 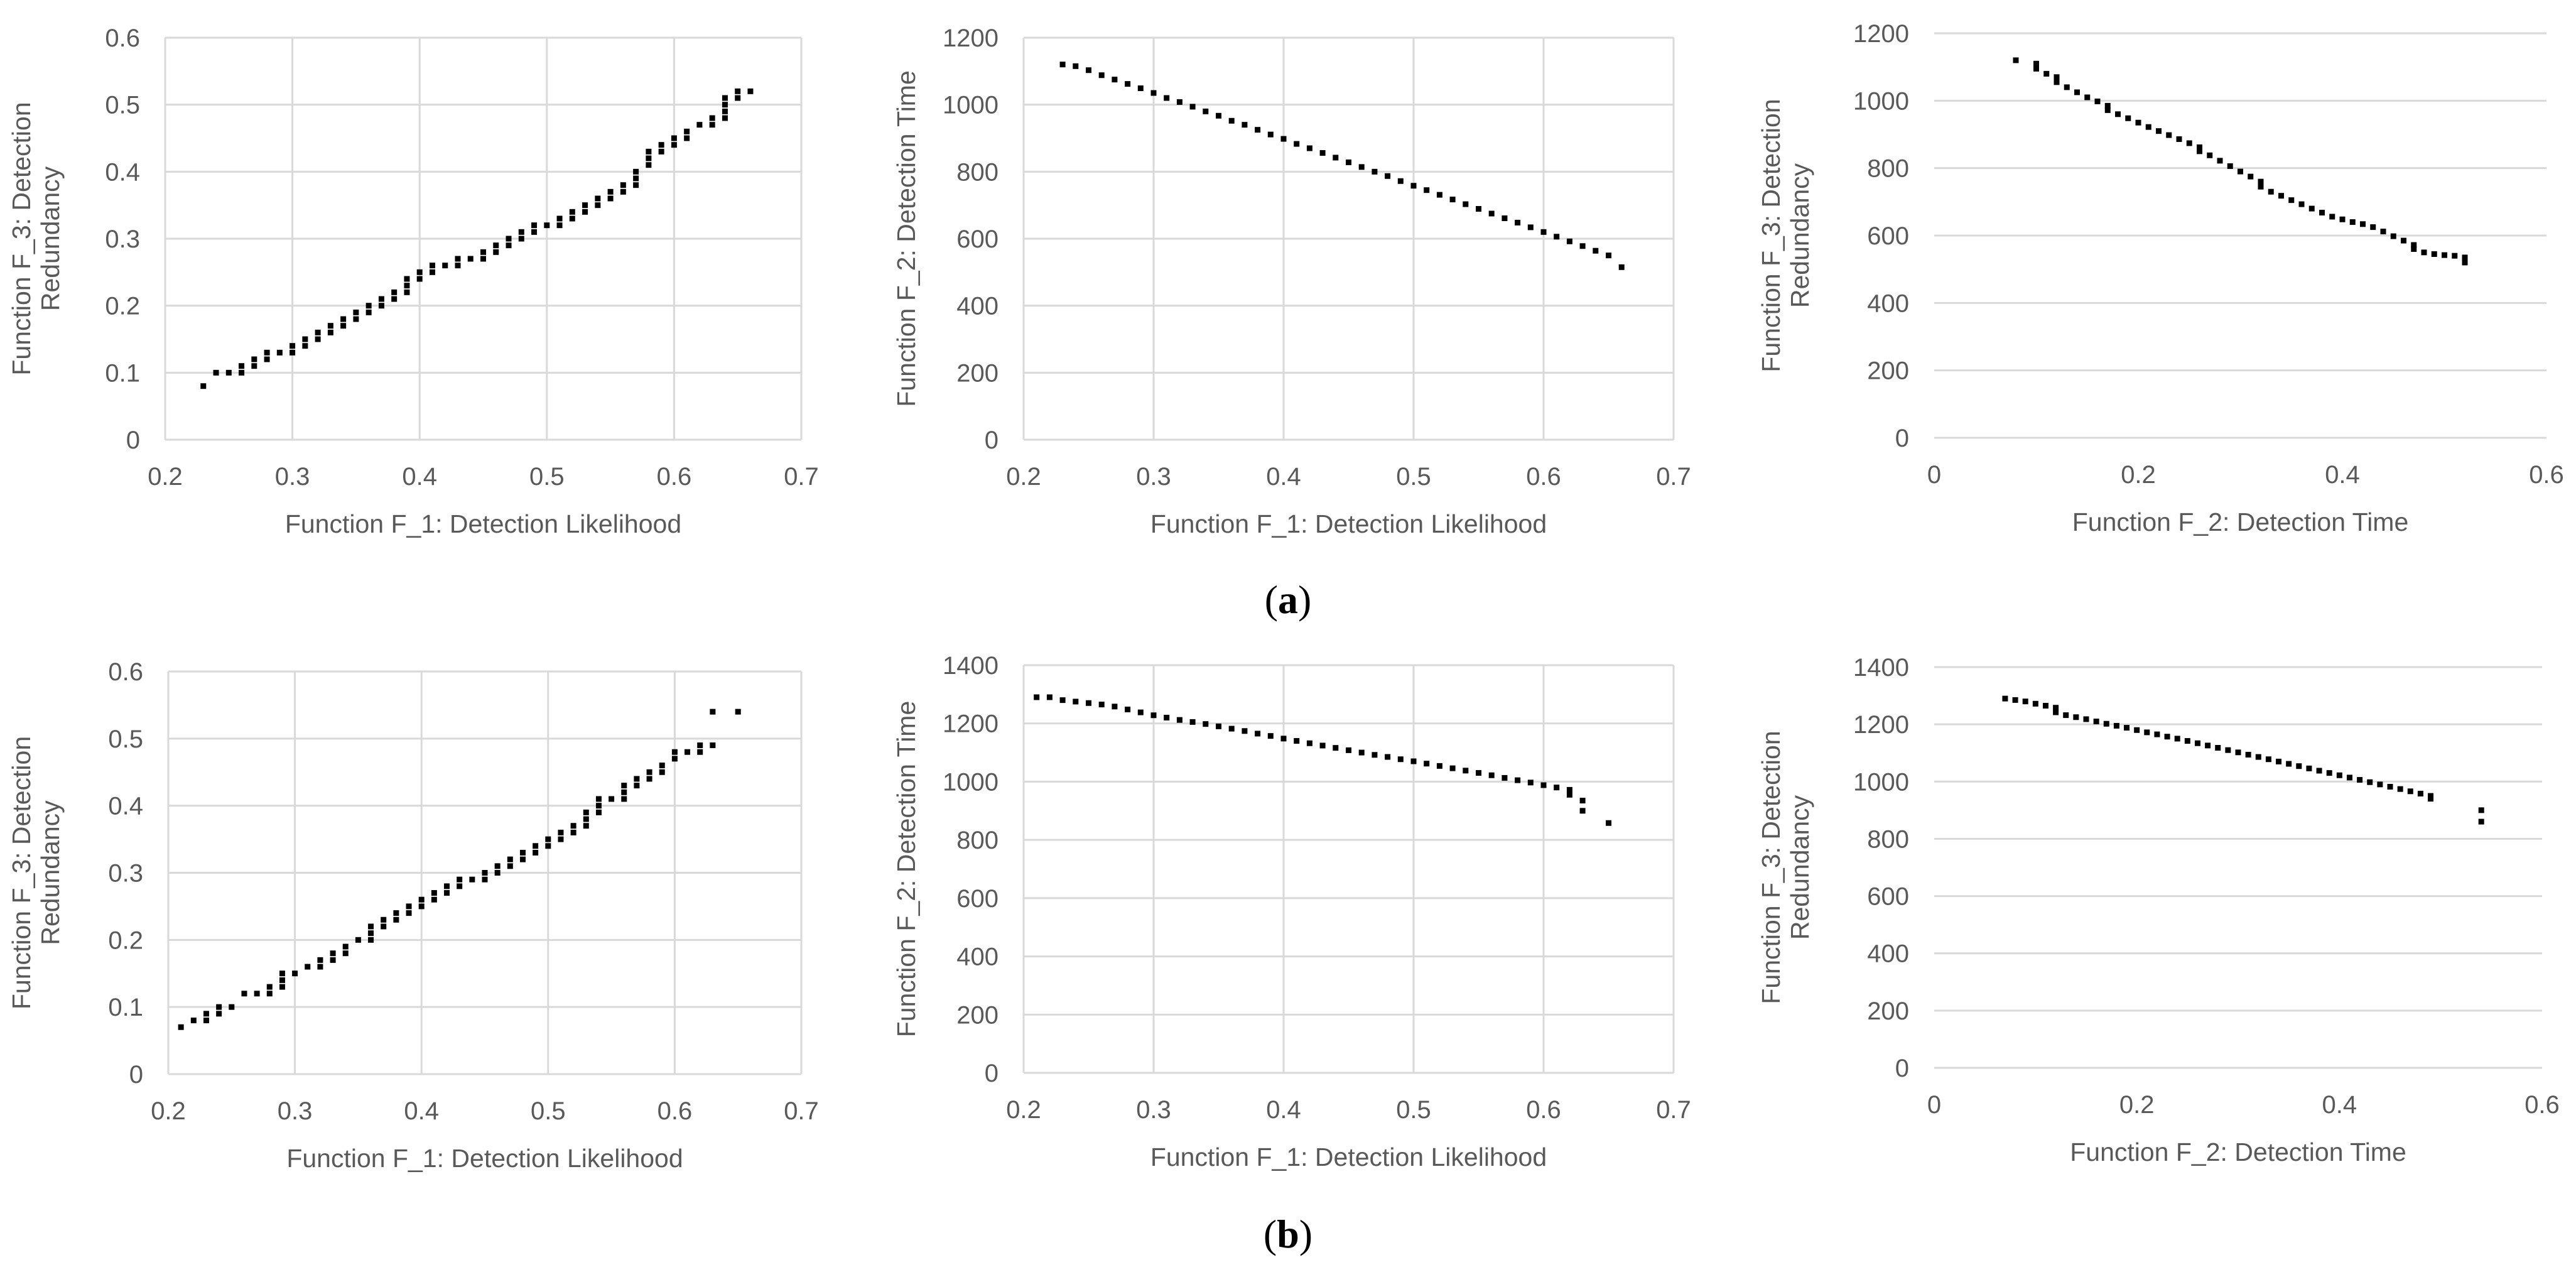 What do you see at coordinates (970, 782) in the screenshot?
I see `y-tick-label: 1000` at bounding box center [970, 782].